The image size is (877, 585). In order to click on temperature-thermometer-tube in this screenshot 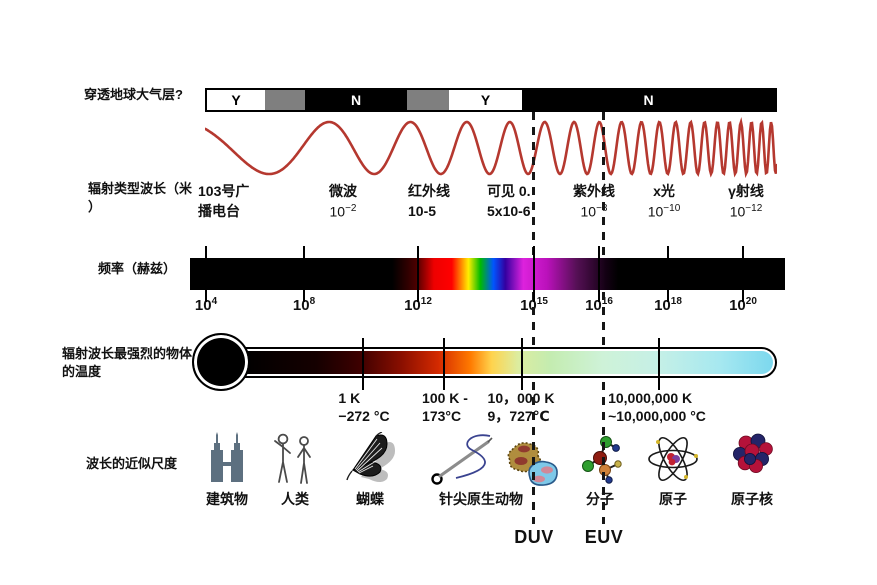, I will do `click(507, 362)`.